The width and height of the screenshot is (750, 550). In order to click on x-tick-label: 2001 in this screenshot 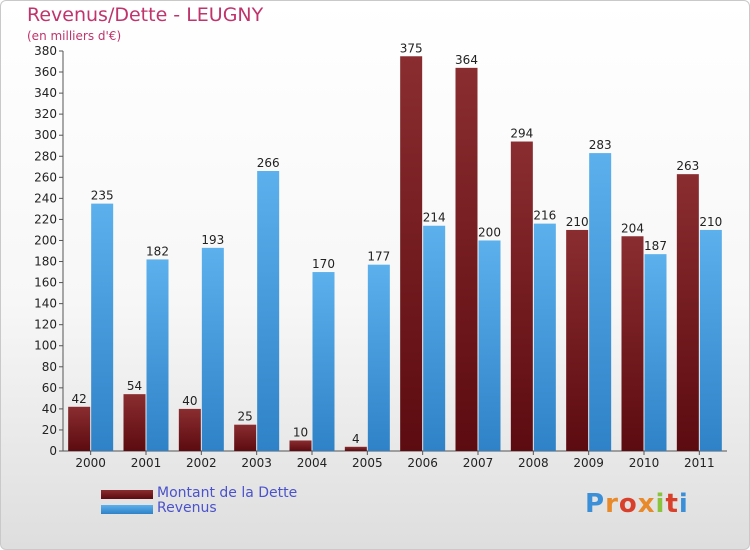, I will do `click(146, 463)`.